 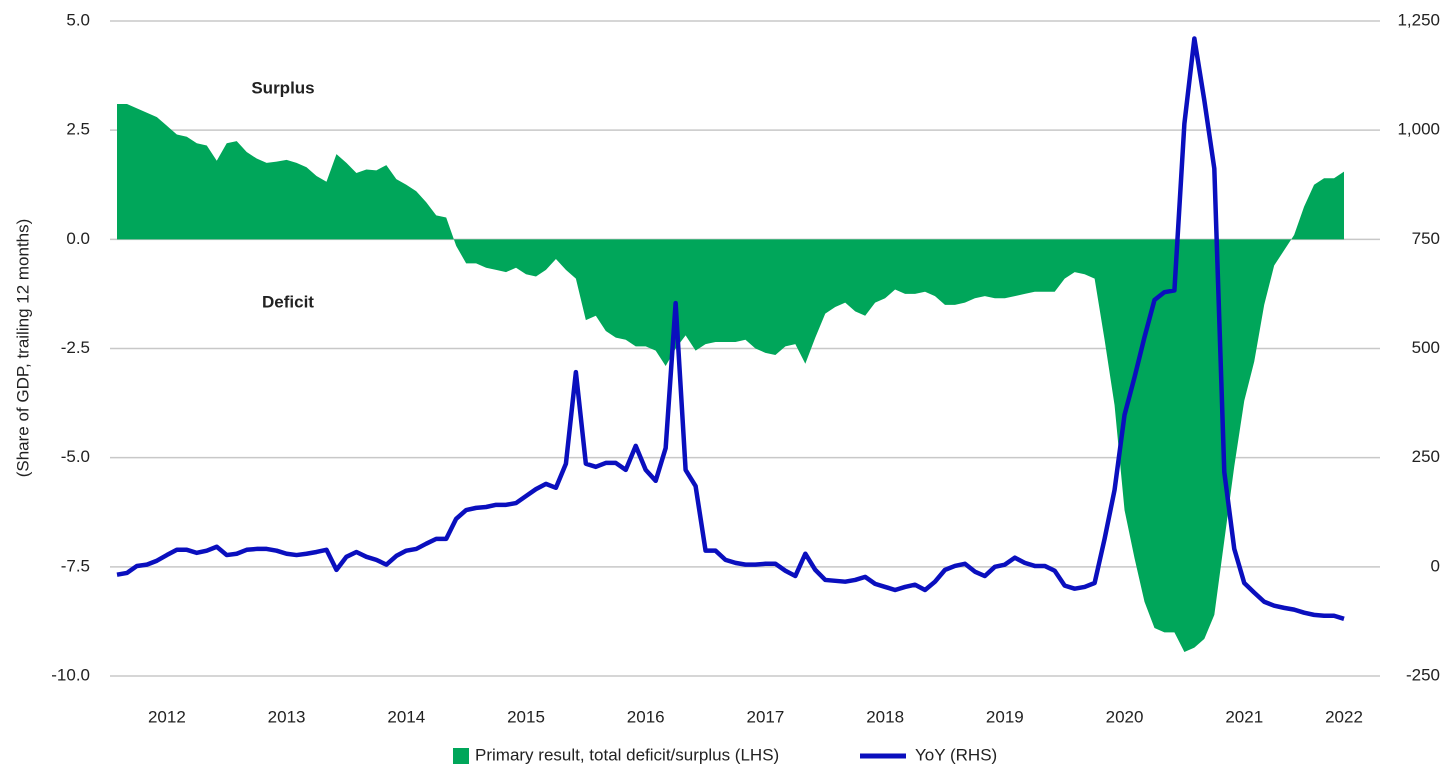 What do you see at coordinates (956, 754) in the screenshot?
I see `legend-label: YoY (RHS)` at bounding box center [956, 754].